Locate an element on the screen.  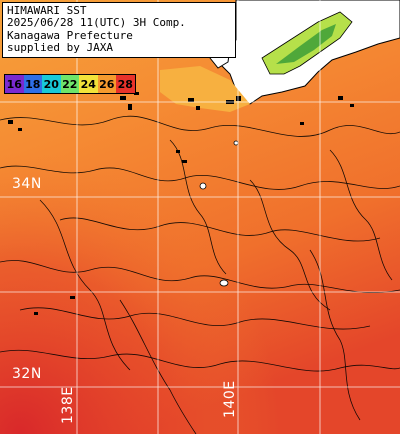
temperature-legend: 16 18 20 22 24 26 28 is located at coordinates (70, 84).